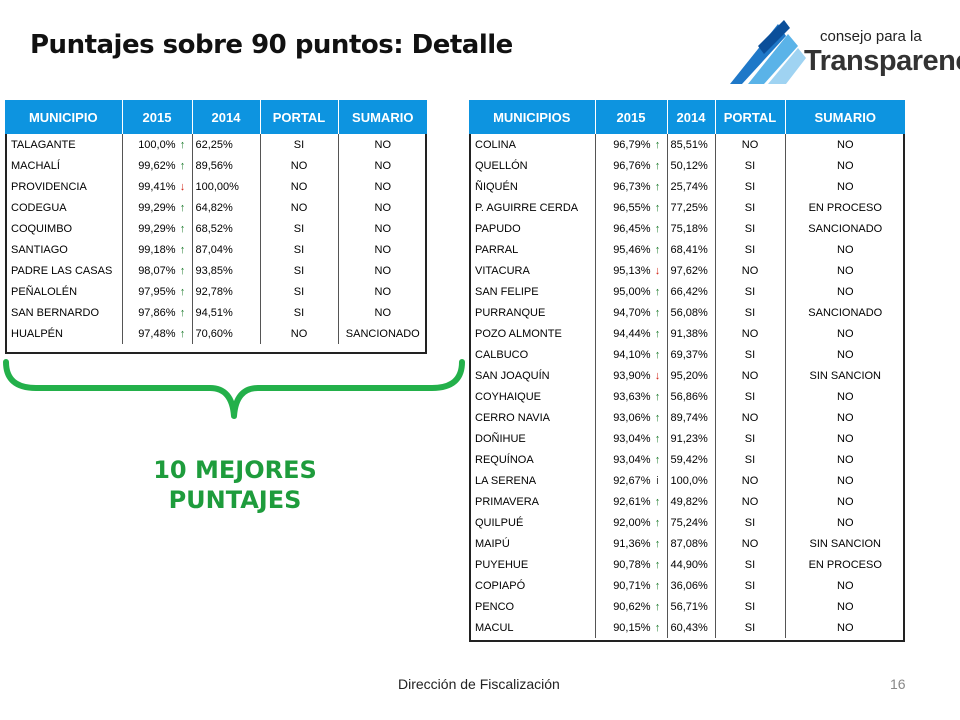  I want to click on score-2015: 99,29%, so click(157, 207).